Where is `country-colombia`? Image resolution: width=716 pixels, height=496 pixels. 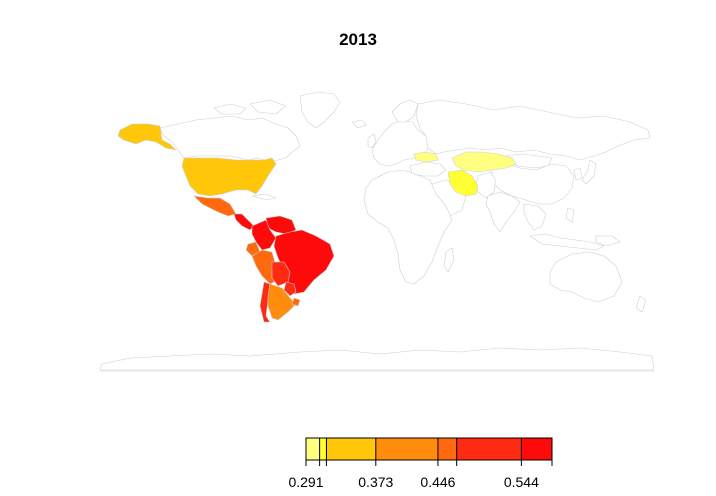
country-colombia is located at coordinates (264, 235).